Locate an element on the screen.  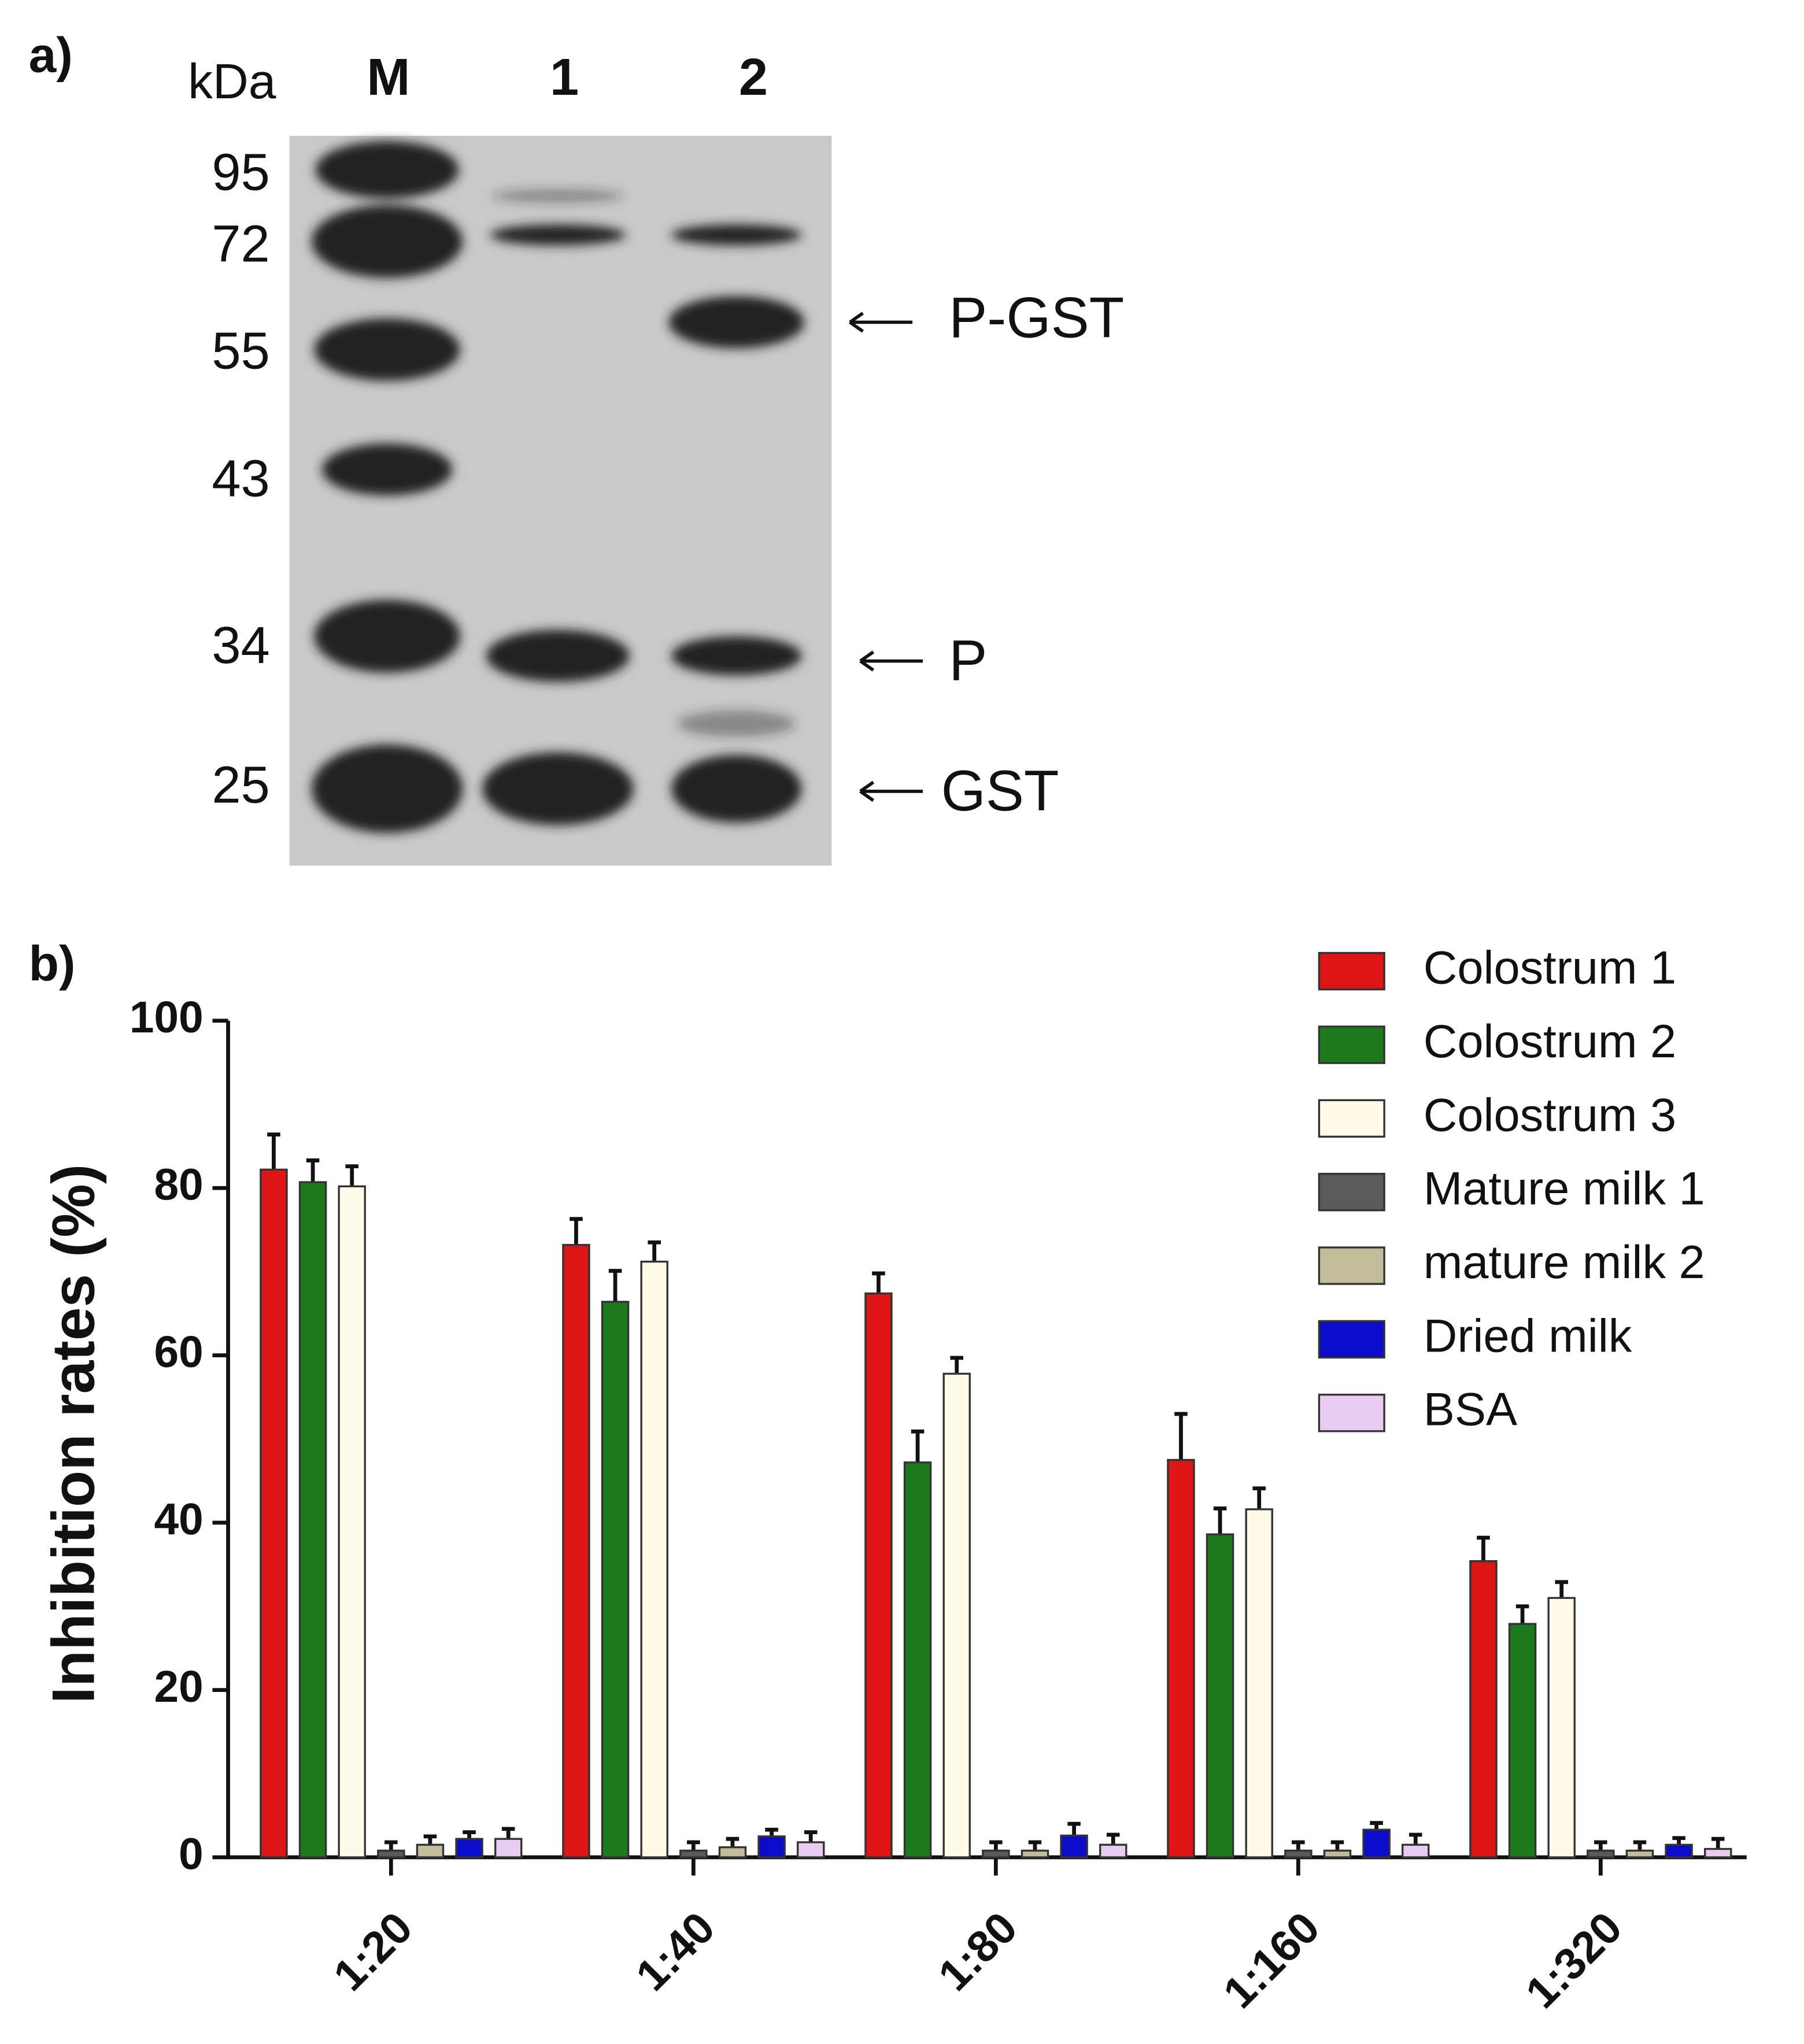
x-tick-label: 1:20 is located at coordinates (373, 1952).